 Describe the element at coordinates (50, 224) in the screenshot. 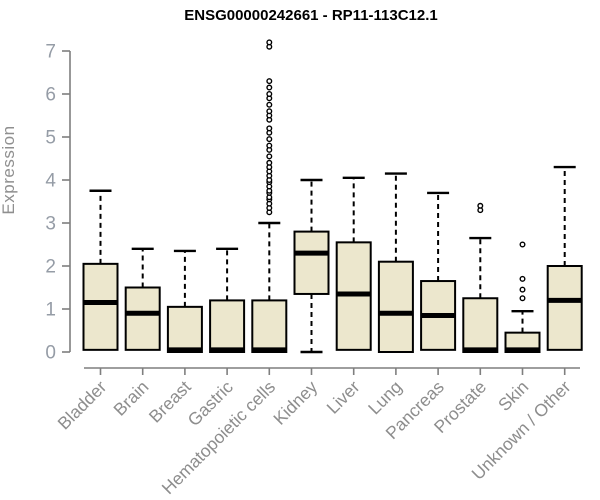

I see `y-tick-label: 3` at that location.